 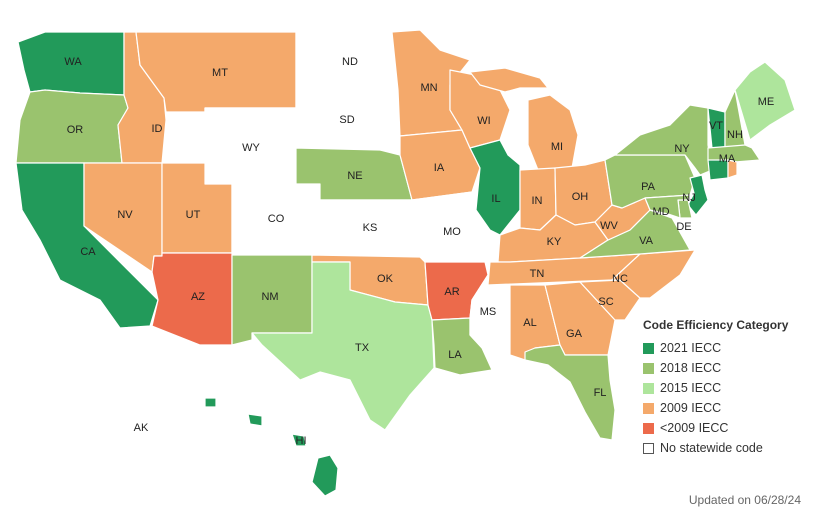 I want to click on label-tn: TN, so click(x=537, y=274).